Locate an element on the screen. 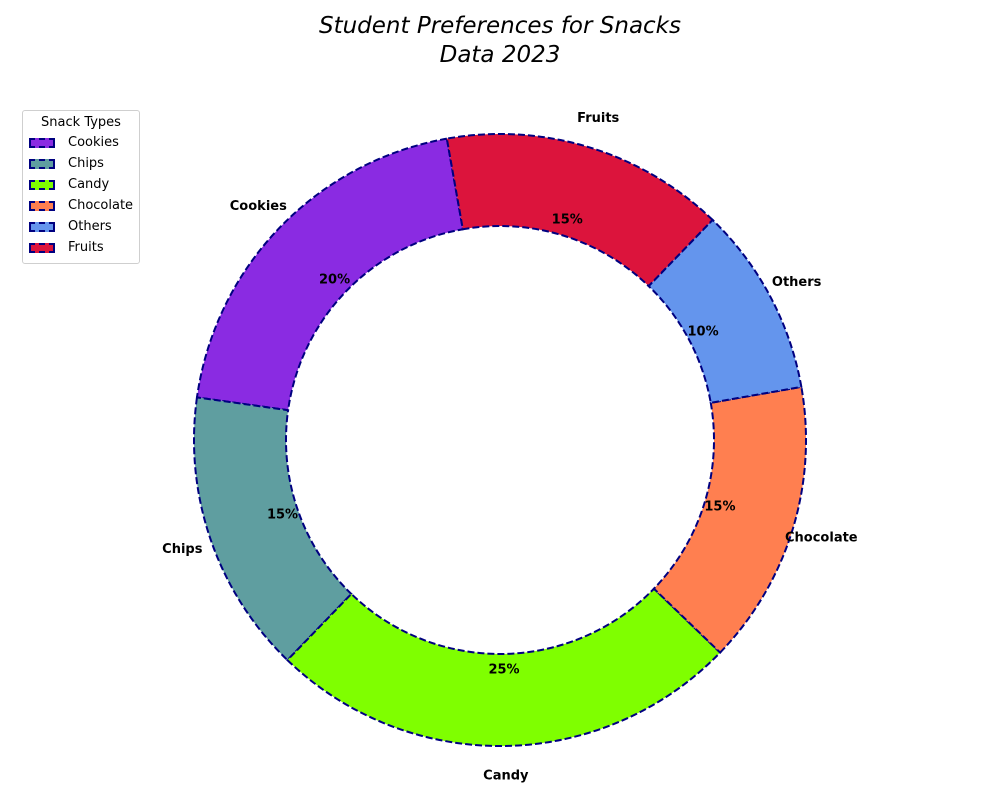 This screenshot has width=1000, height=800. legend-label-chocolate: Chocolate is located at coordinates (101, 205).